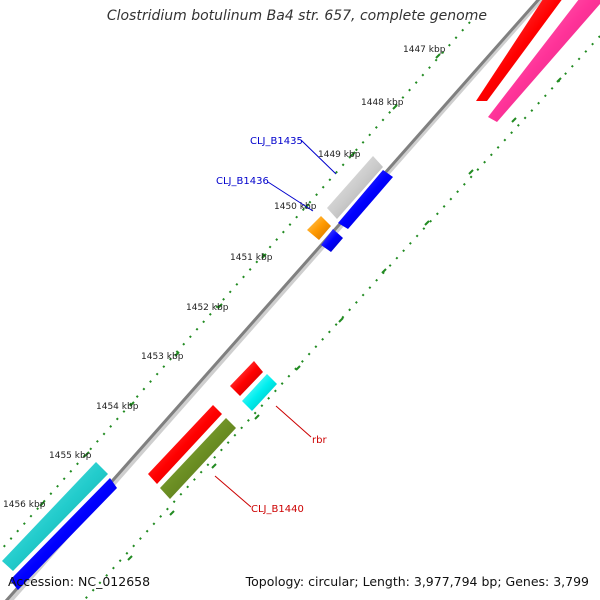 The image size is (600, 600). I want to click on orange-gene, so click(319, 228).